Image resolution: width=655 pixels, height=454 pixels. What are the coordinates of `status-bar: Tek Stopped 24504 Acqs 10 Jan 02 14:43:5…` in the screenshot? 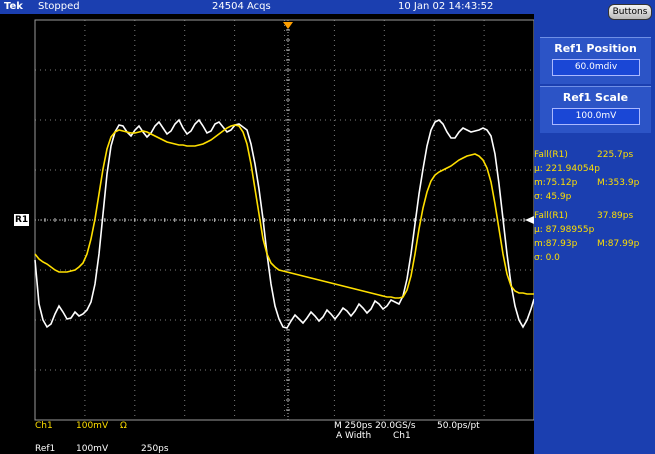 It's located at (267, 7).